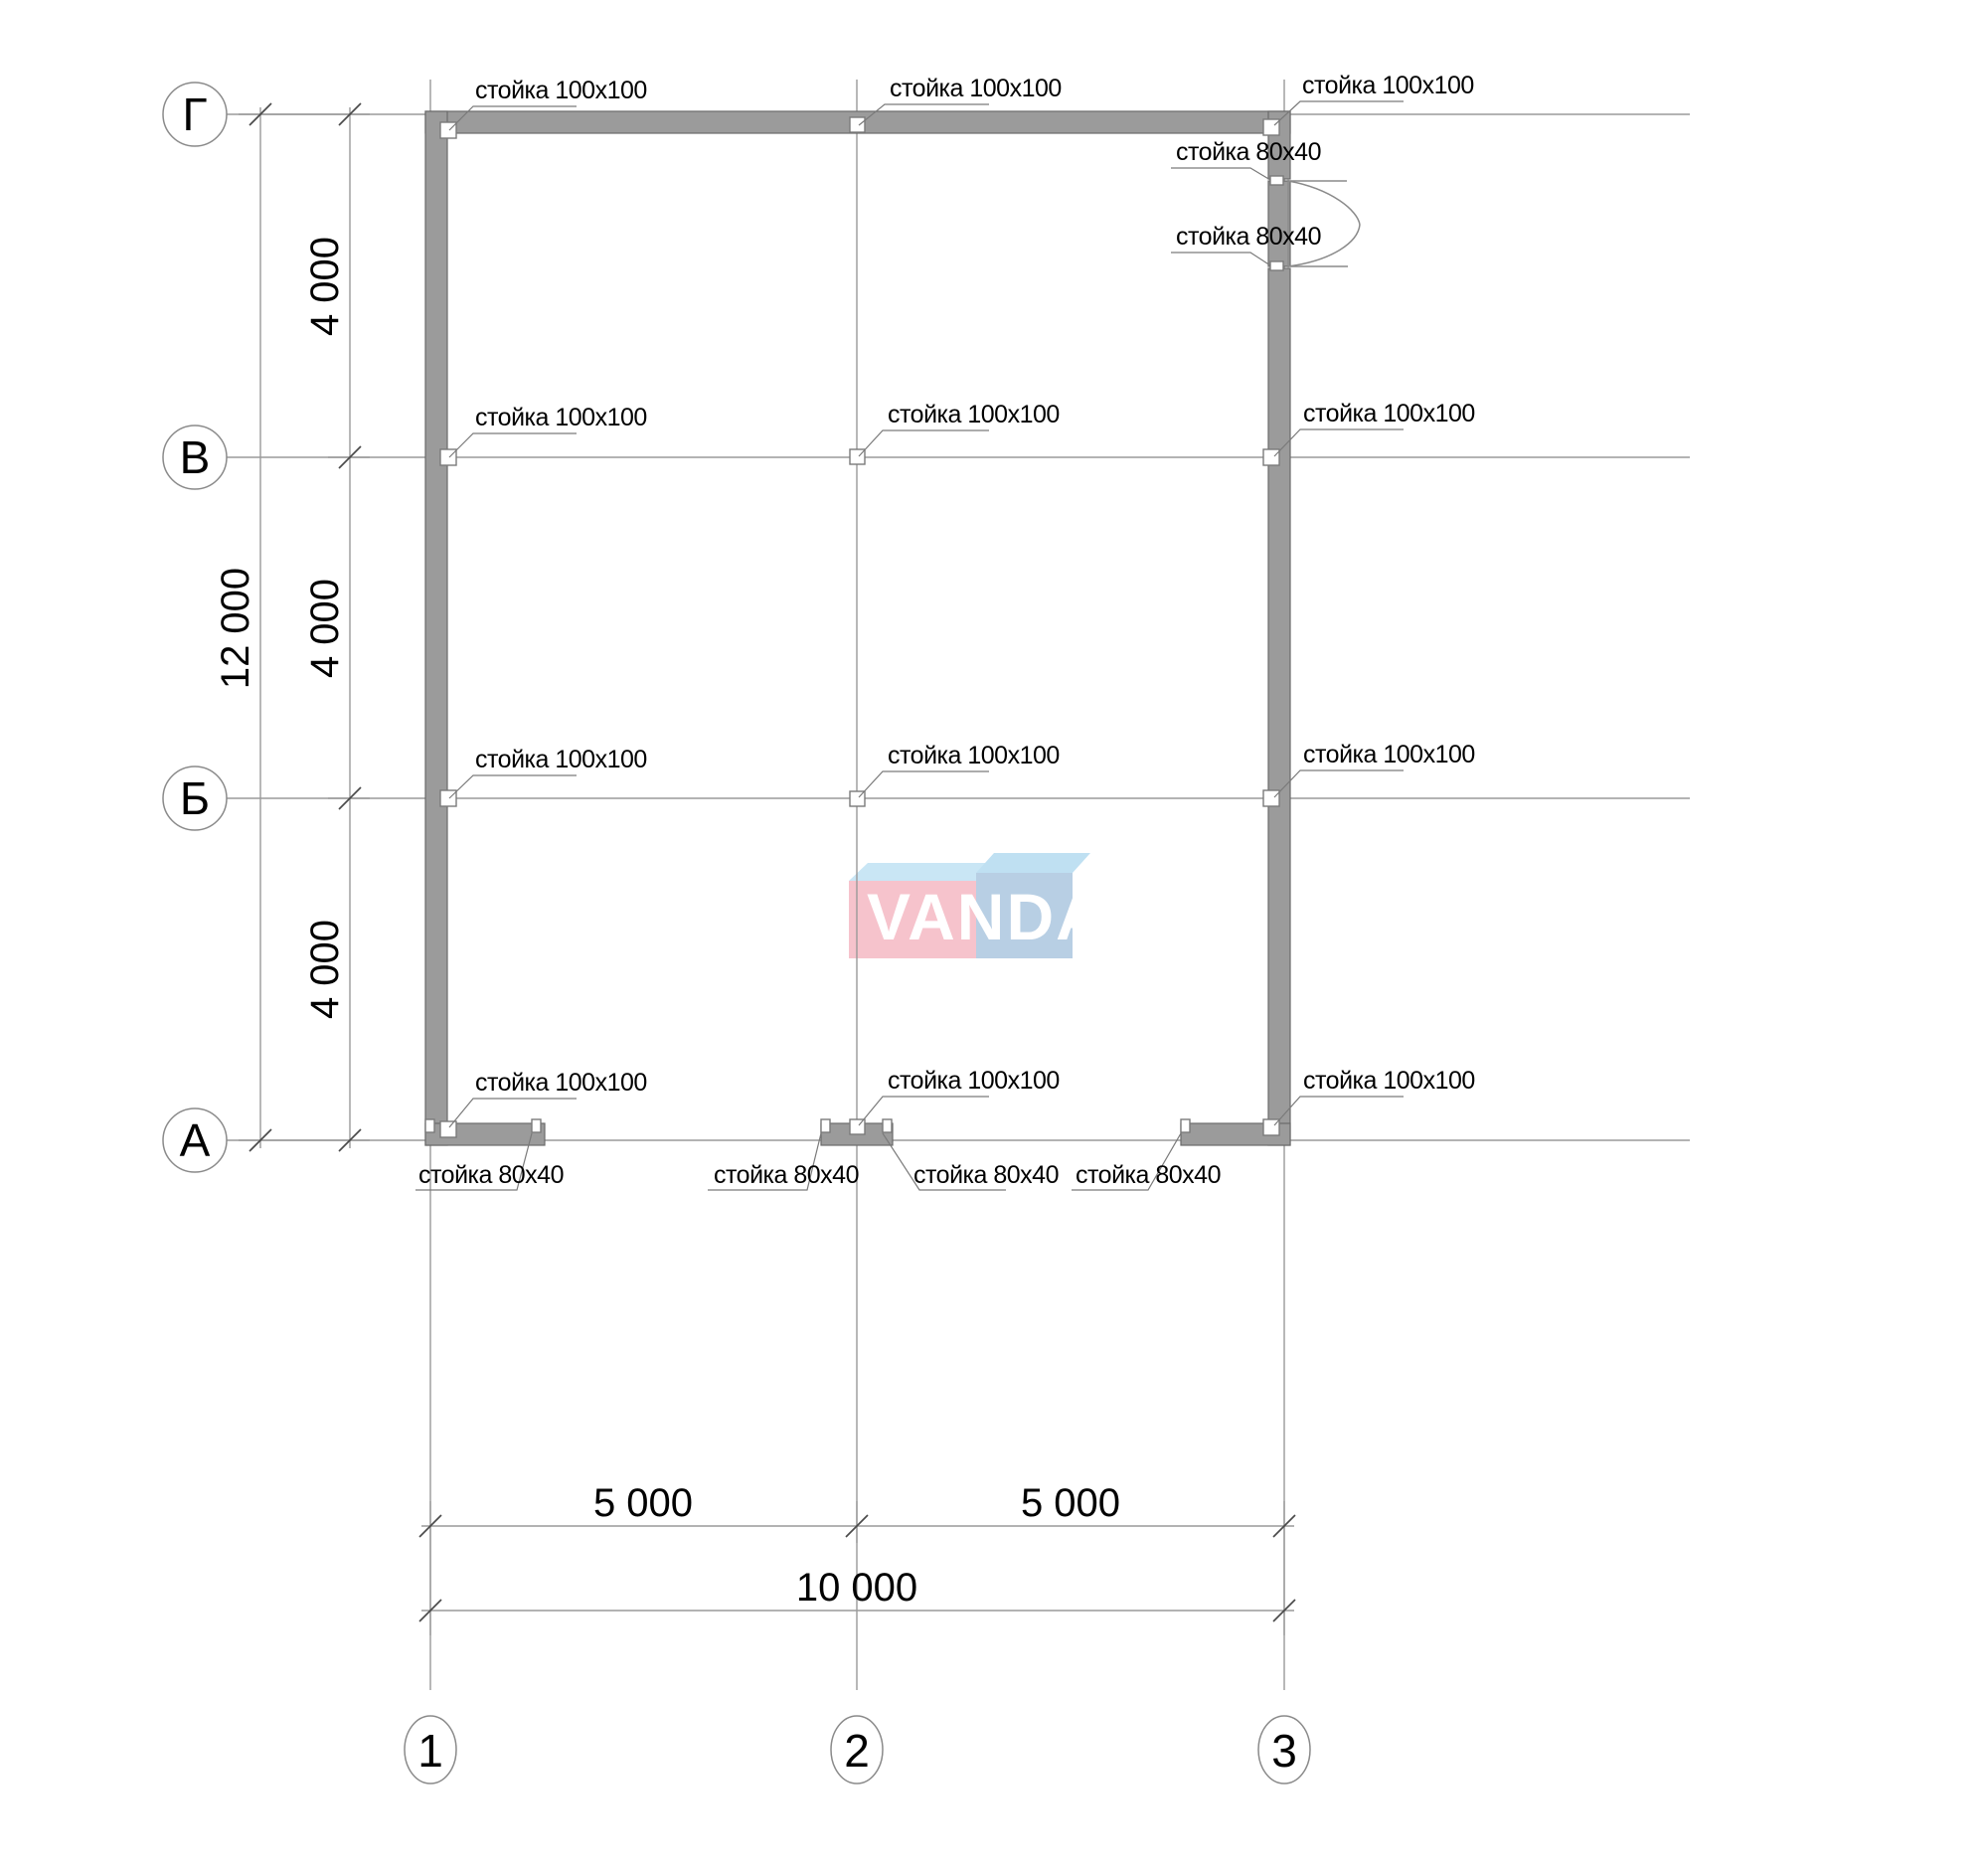 The width and height of the screenshot is (1988, 1870). I want to click on bubble-V-circle, so click(195, 457).